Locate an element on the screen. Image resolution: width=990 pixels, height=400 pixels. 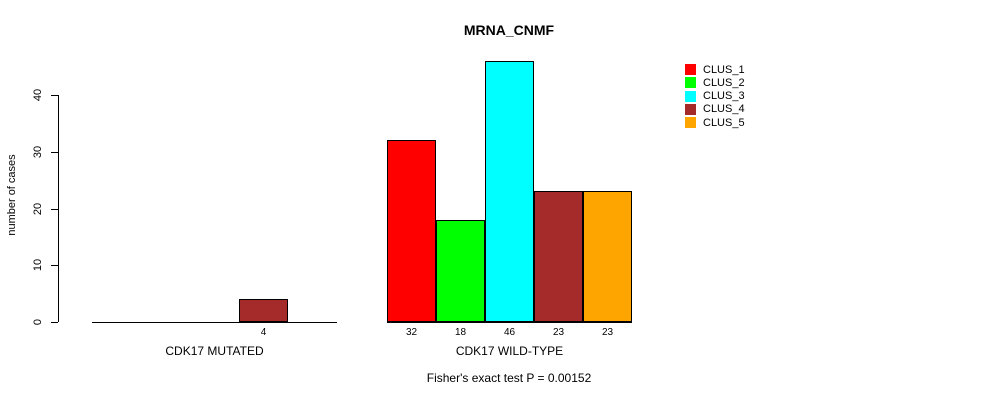
y-tick-label: 30 is located at coordinates (38, 151).